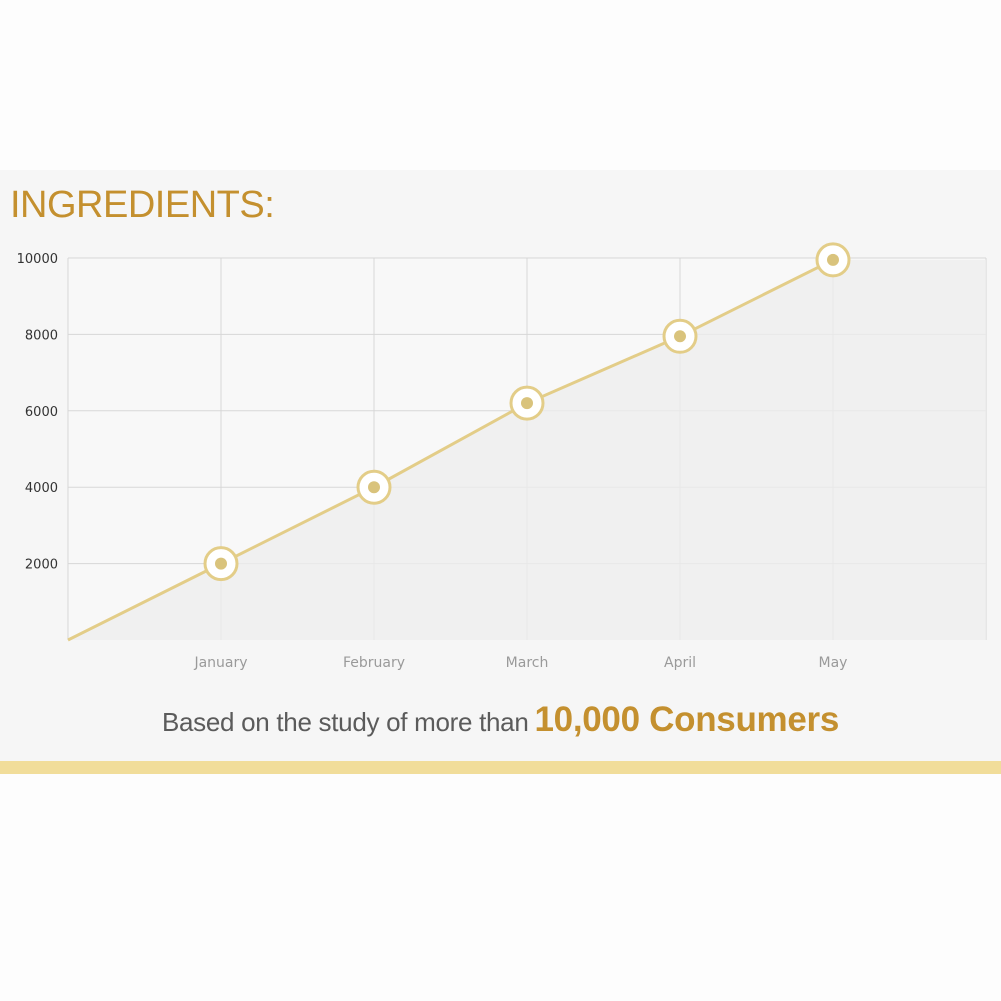 The height and width of the screenshot is (1001, 1001). What do you see at coordinates (41, 488) in the screenshot?
I see `y-tick-label: 4000` at bounding box center [41, 488].